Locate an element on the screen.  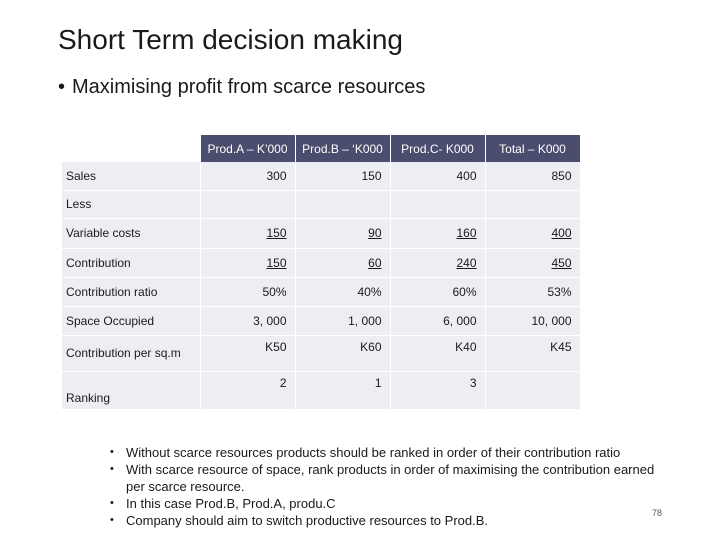
table-cell: 450 is located at coordinates (533, 263).